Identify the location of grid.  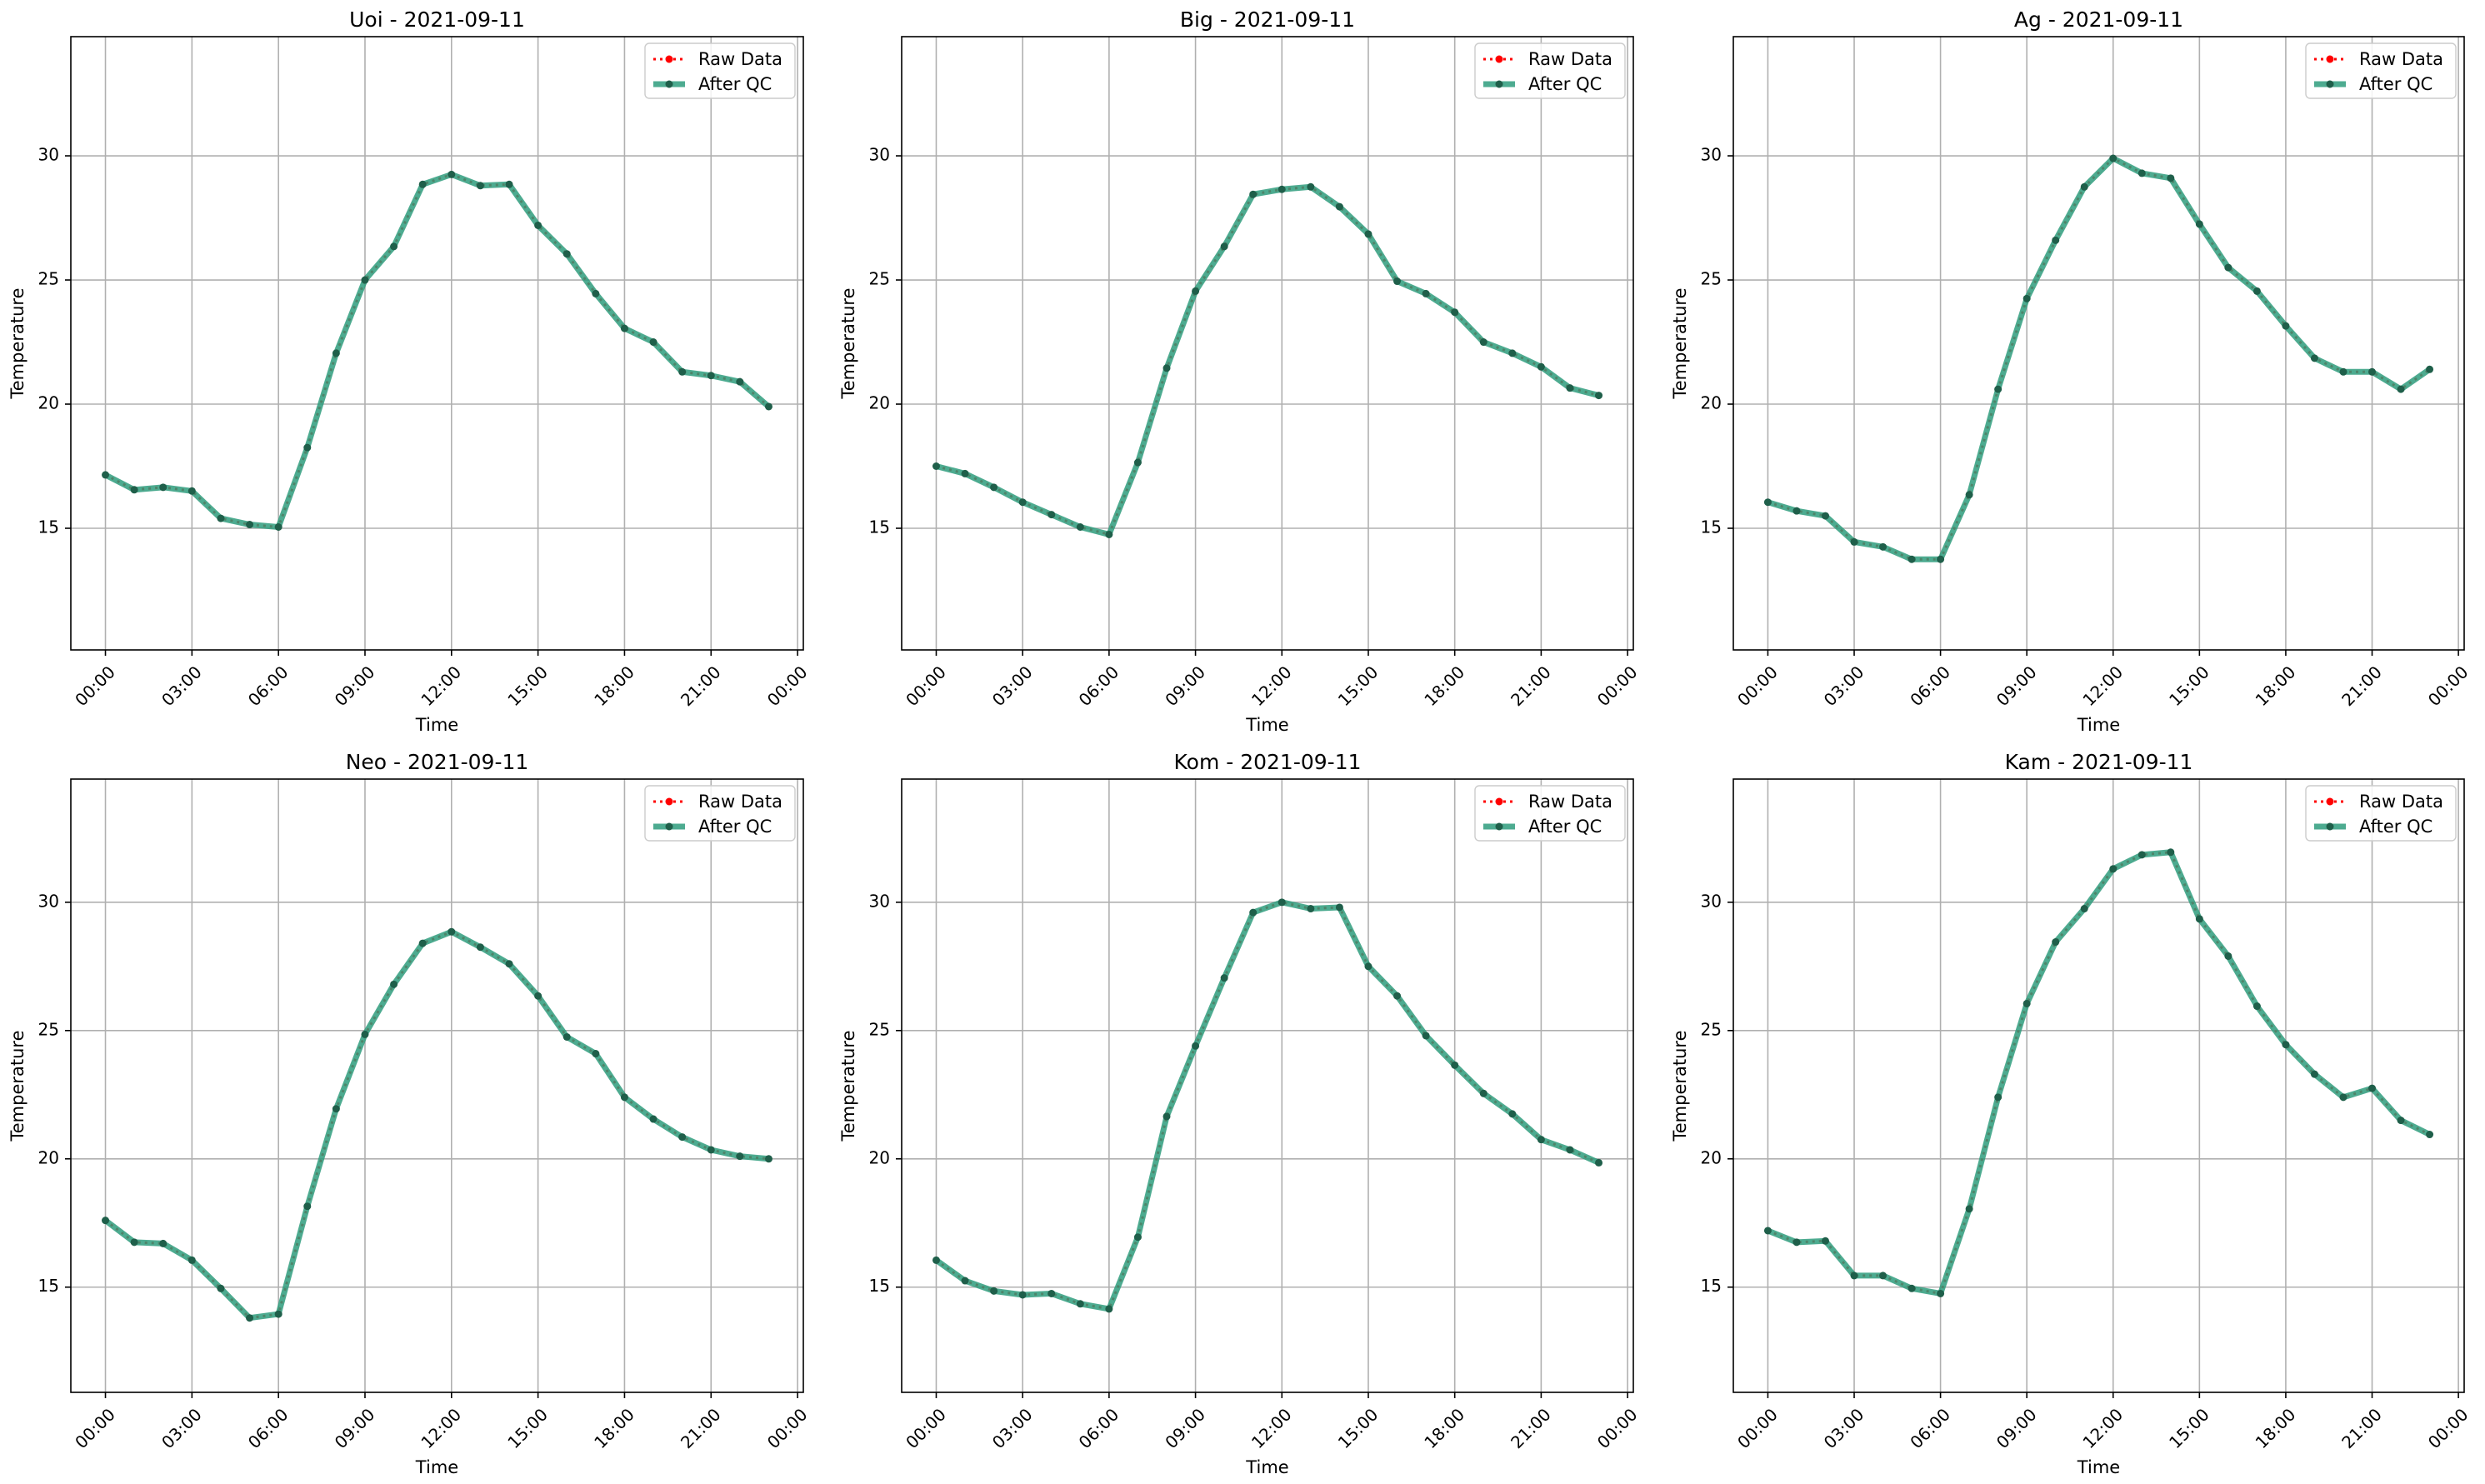
(2098, 343).